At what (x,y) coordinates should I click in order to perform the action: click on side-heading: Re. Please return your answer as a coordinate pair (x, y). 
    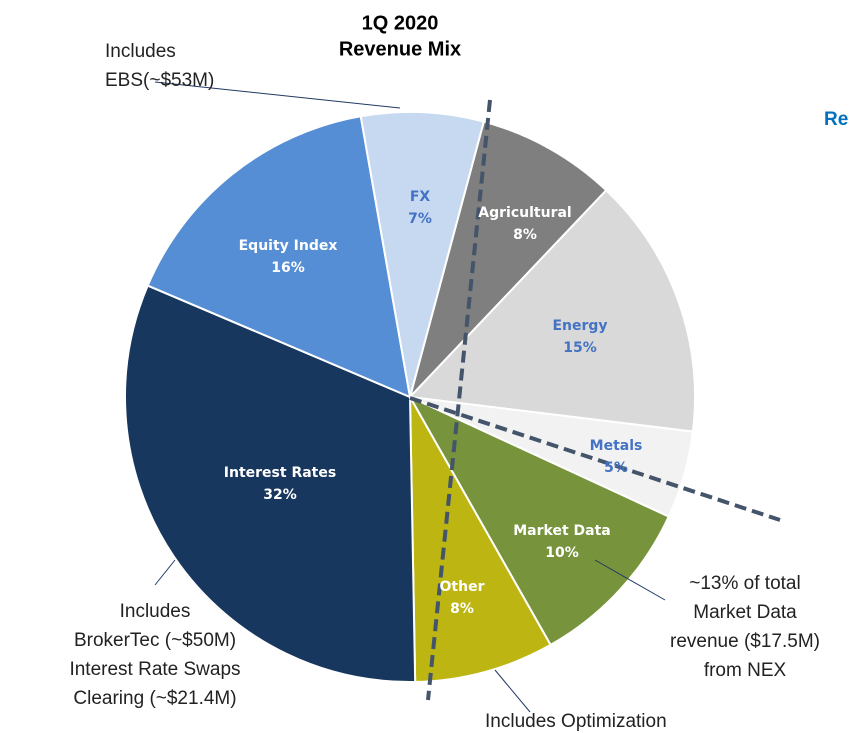
    Looking at the image, I should click on (836, 119).